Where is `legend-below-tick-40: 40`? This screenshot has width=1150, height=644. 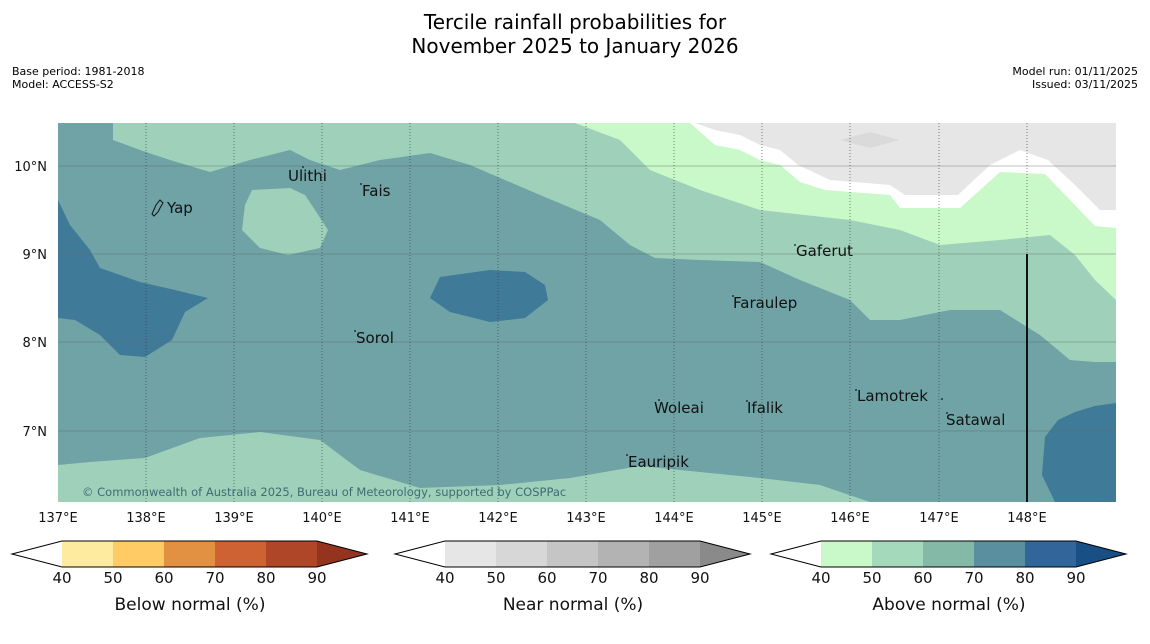
legend-below-tick-40: 40 is located at coordinates (61, 578).